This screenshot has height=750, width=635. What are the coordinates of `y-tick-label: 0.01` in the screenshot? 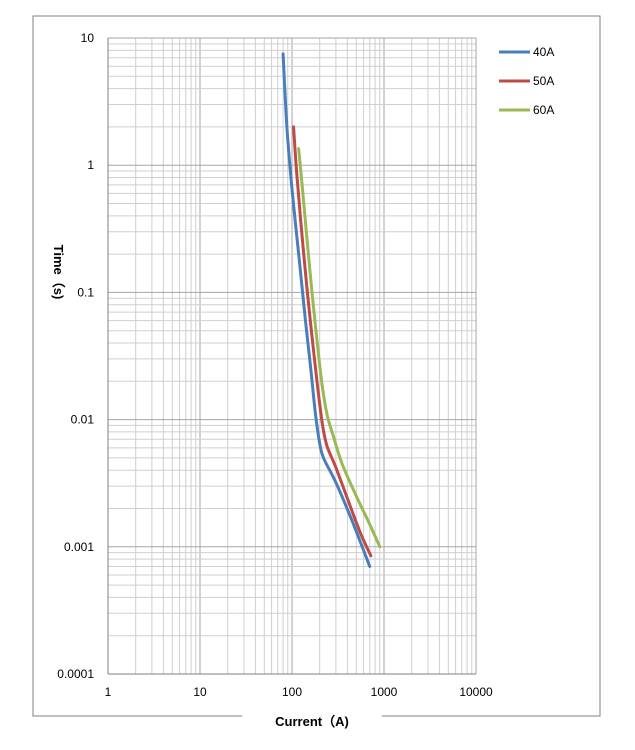 It's located at (83, 420).